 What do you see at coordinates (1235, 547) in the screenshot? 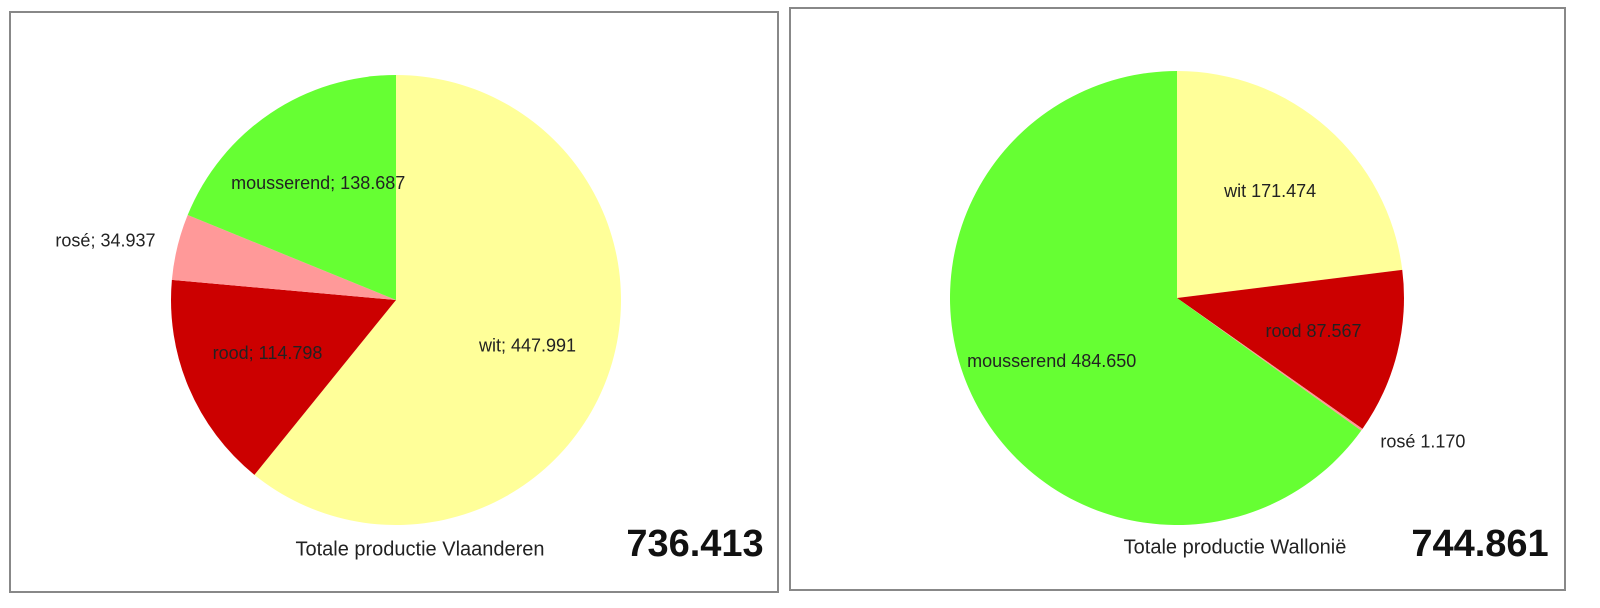
I see `chart-title: Totale productie Wallonië` at bounding box center [1235, 547].